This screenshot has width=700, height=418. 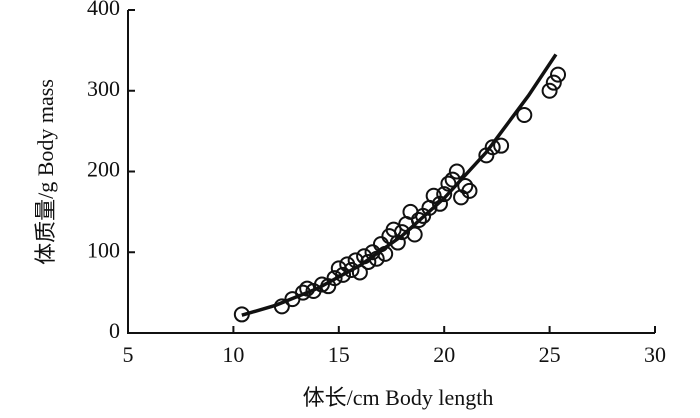 I want to click on x-axis-label: 体长/cm Body length, so click(x=398, y=397).